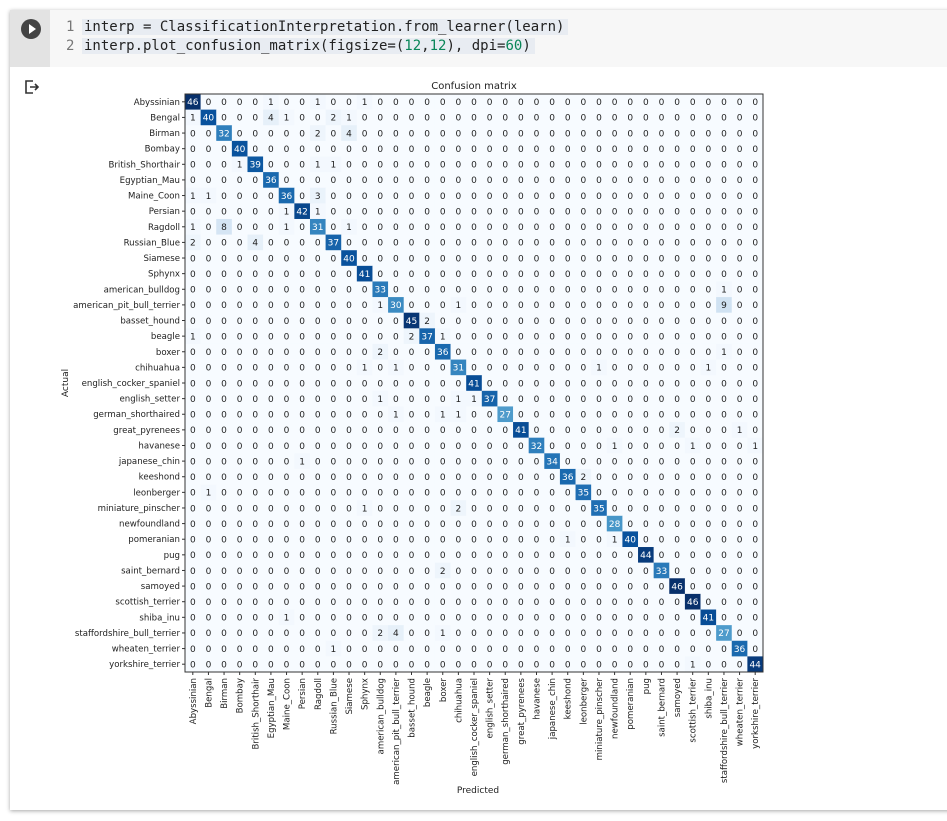 The height and width of the screenshot is (821, 947). Describe the element at coordinates (32, 87) in the screenshot. I see `output-exit-icon` at that location.